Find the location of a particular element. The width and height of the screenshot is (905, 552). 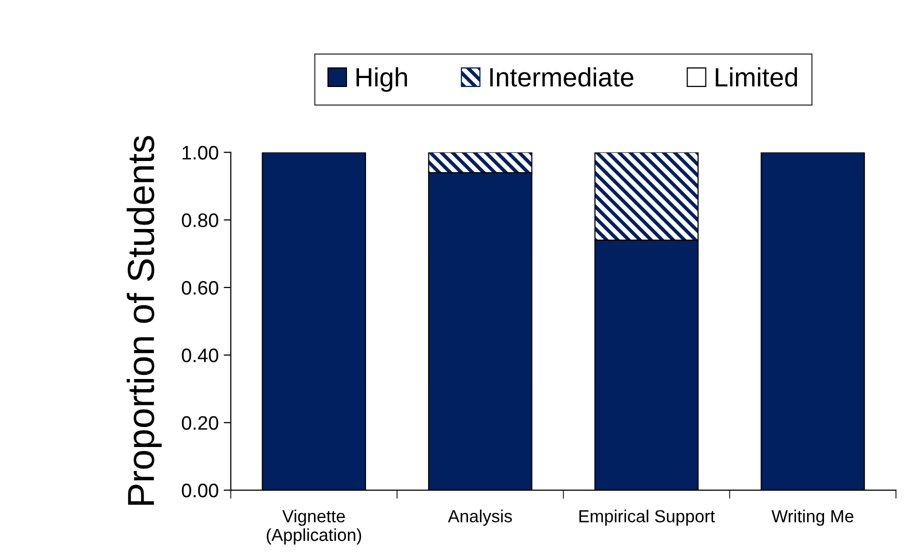

x-tick-label: Vignette (Application) is located at coordinates (314, 527).